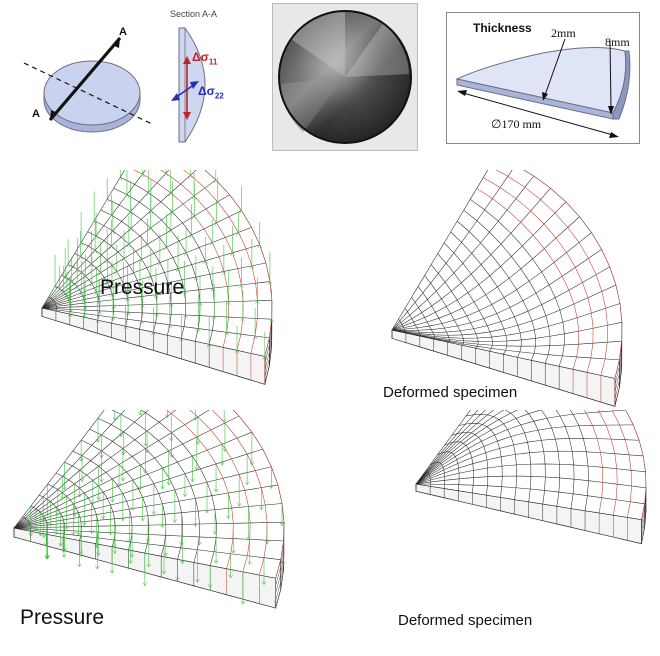 The width and height of the screenshot is (660, 656). Describe the element at coordinates (617, 42) in the screenshot. I see `outer-thickness-label: 8mm` at that location.